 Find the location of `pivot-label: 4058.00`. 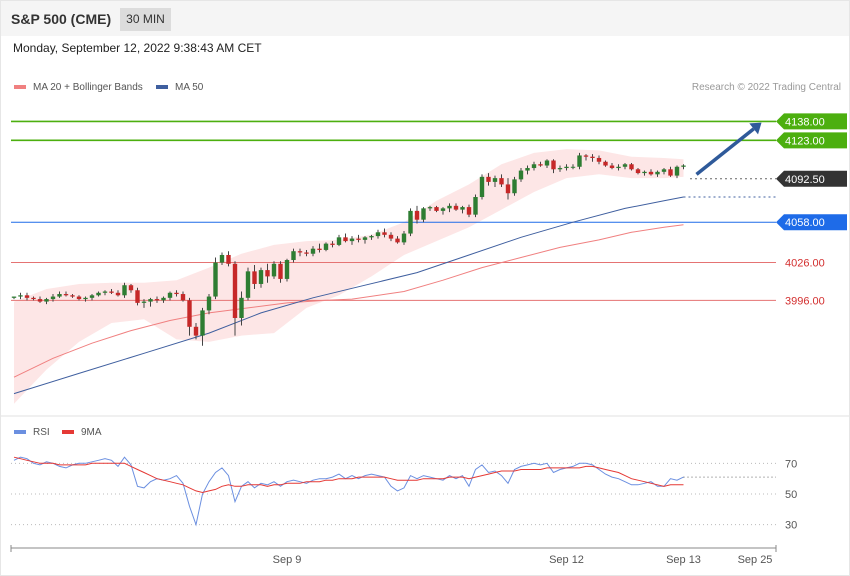

pivot-label: 4058.00 is located at coordinates (805, 223).